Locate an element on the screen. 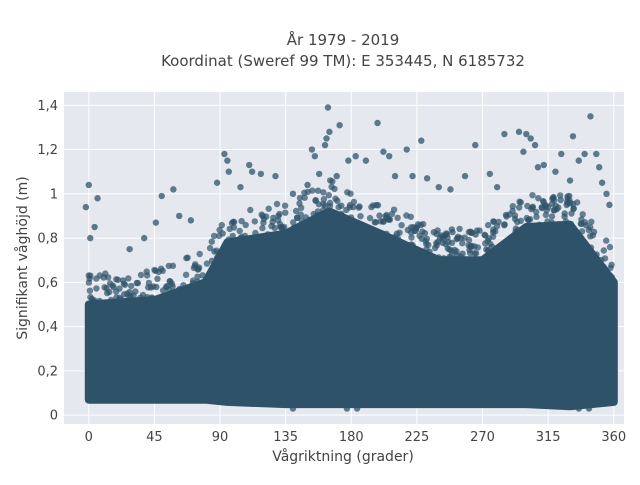  x-axis-title: Vågriktning (grader) is located at coordinates (343, 456).